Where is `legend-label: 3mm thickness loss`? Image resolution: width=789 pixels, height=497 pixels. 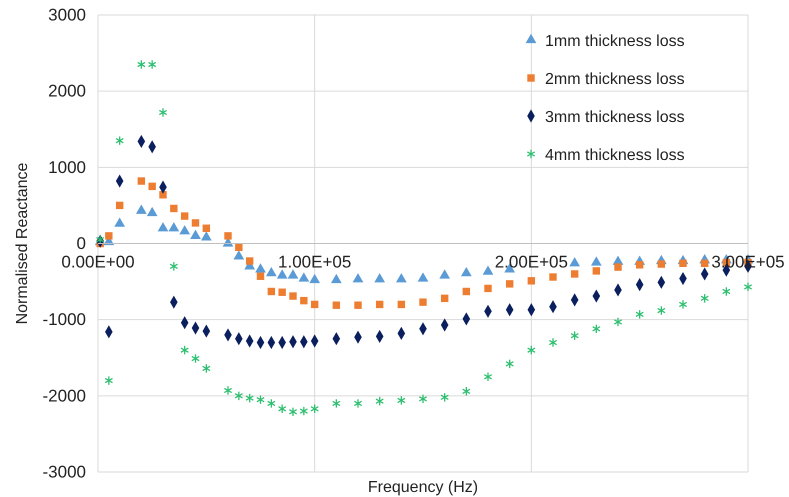 legend-label: 3mm thickness loss is located at coordinates (615, 117).